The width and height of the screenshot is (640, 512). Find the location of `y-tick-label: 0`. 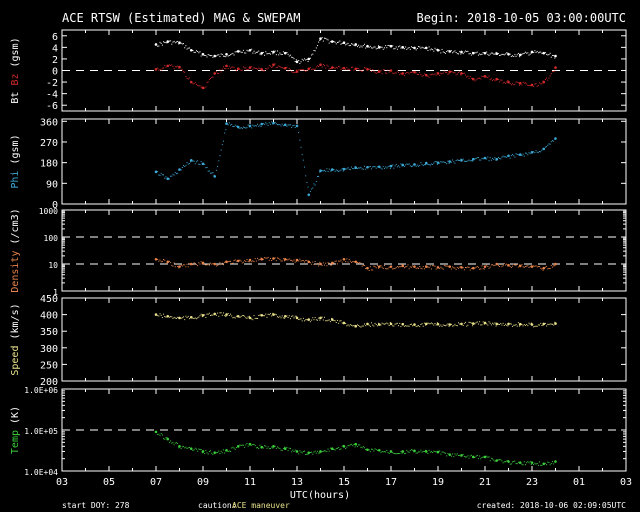

y-tick-label: 0 is located at coordinates (55, 72).